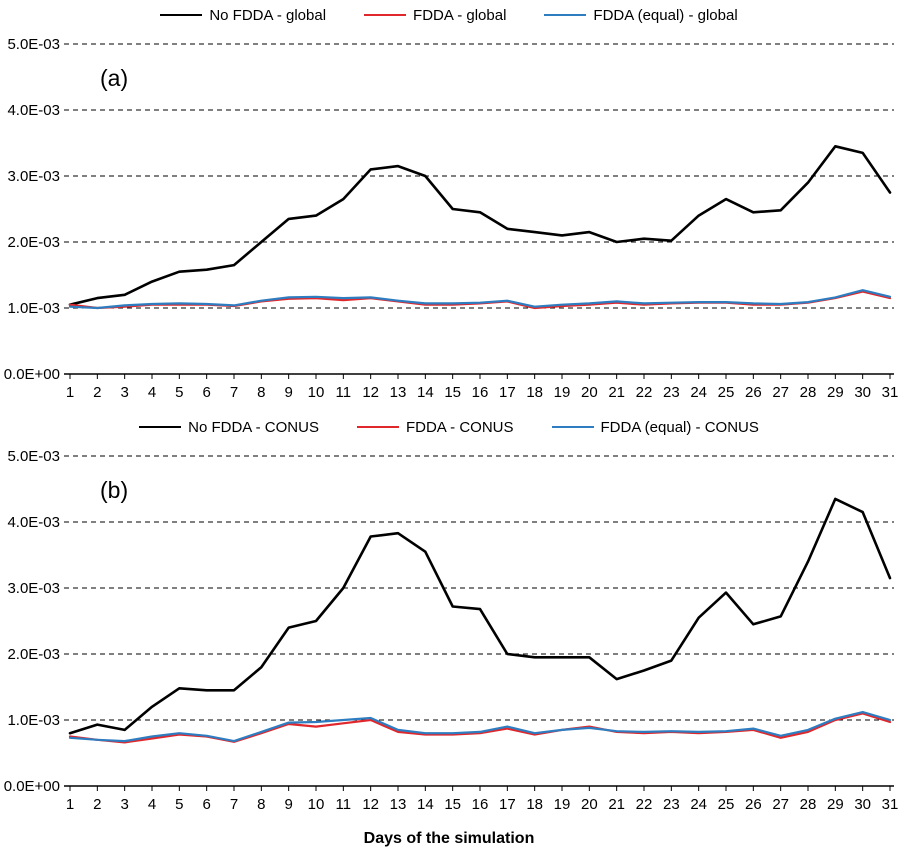 Image resolution: width=898 pixels, height=851 pixels. Describe the element at coordinates (665, 15) in the screenshot. I see `legend-label: FDDA (equal) - global` at that location.